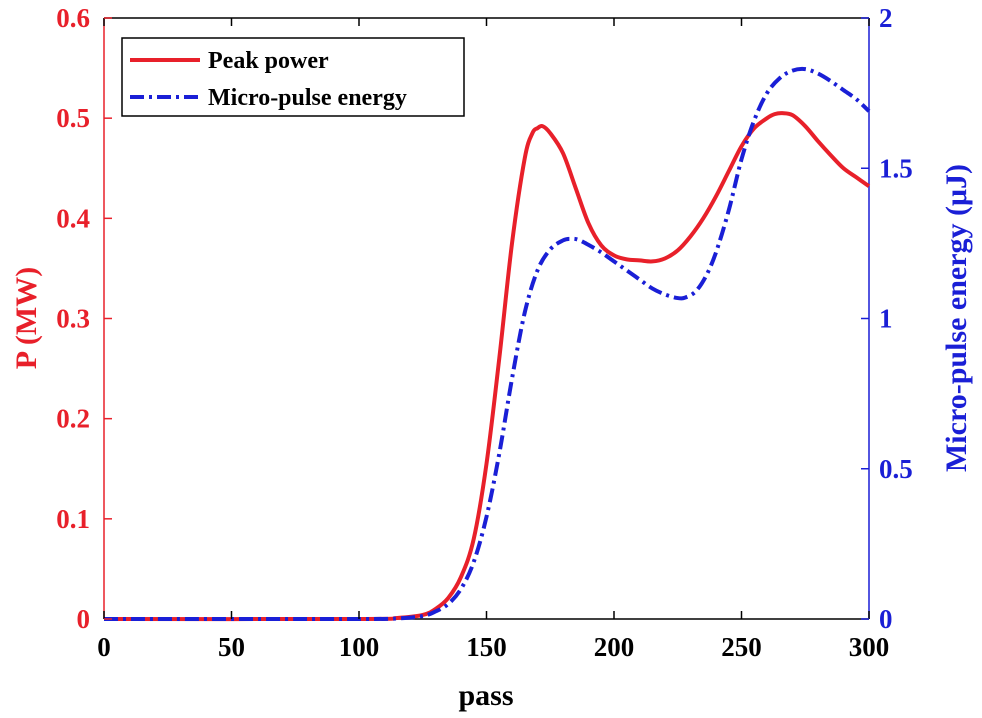  What do you see at coordinates (614, 647) in the screenshot?
I see `x-tick-label: 200` at bounding box center [614, 647].